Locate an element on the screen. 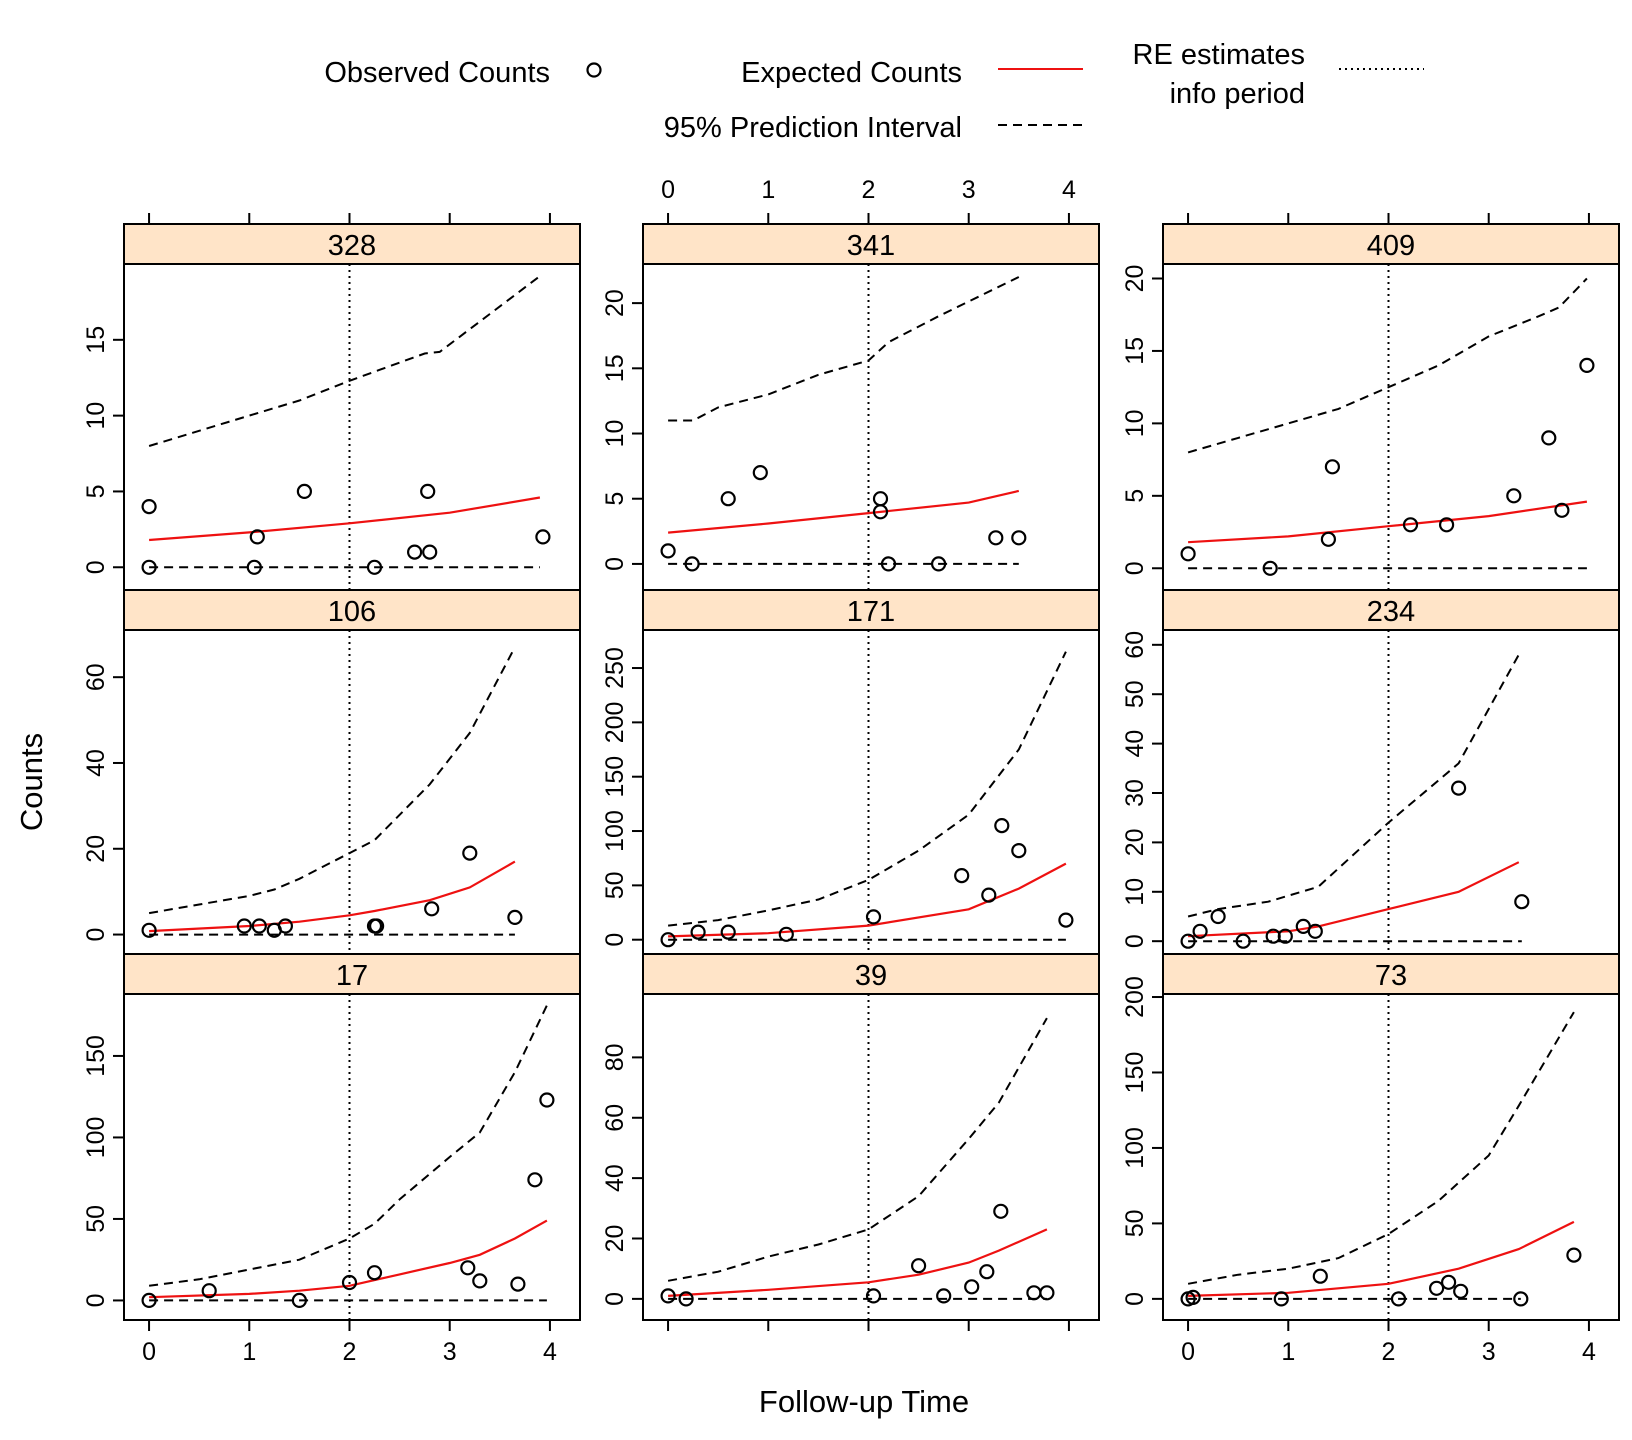 This screenshot has height=1440, width=1632. x-bottom-tick-label-73-3: 3 is located at coordinates (1489, 1352).